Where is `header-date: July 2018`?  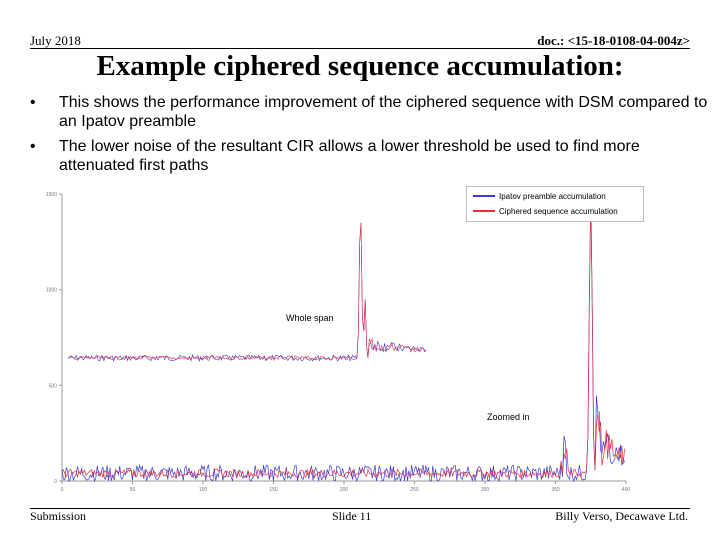
header-date: July 2018 is located at coordinates (55, 40).